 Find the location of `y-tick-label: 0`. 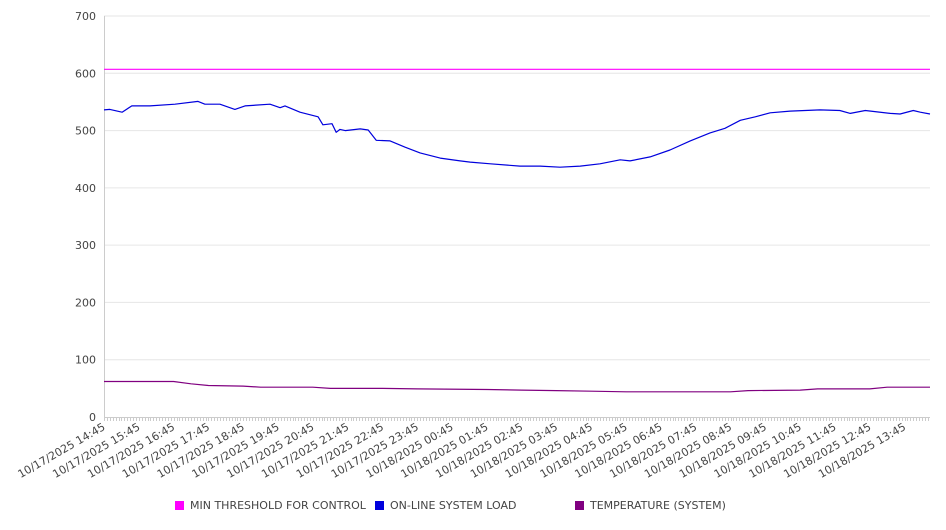

y-tick-label: 0 is located at coordinates (92, 417).